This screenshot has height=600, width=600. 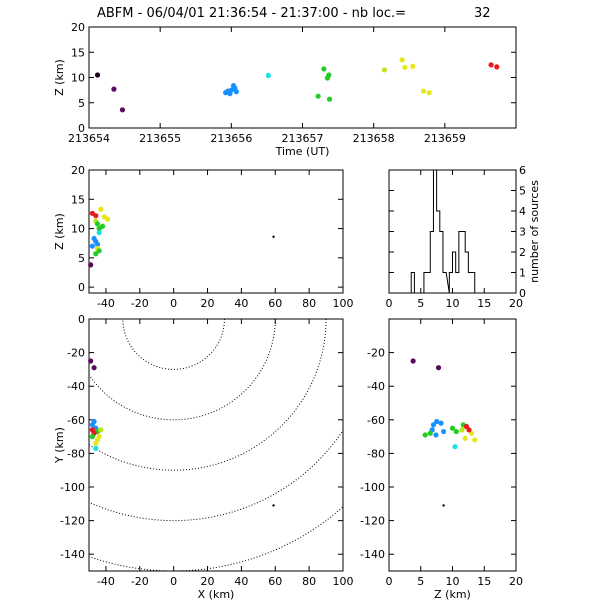 I want to click on time-height-xlabel: Time (UT), so click(x=302, y=151).